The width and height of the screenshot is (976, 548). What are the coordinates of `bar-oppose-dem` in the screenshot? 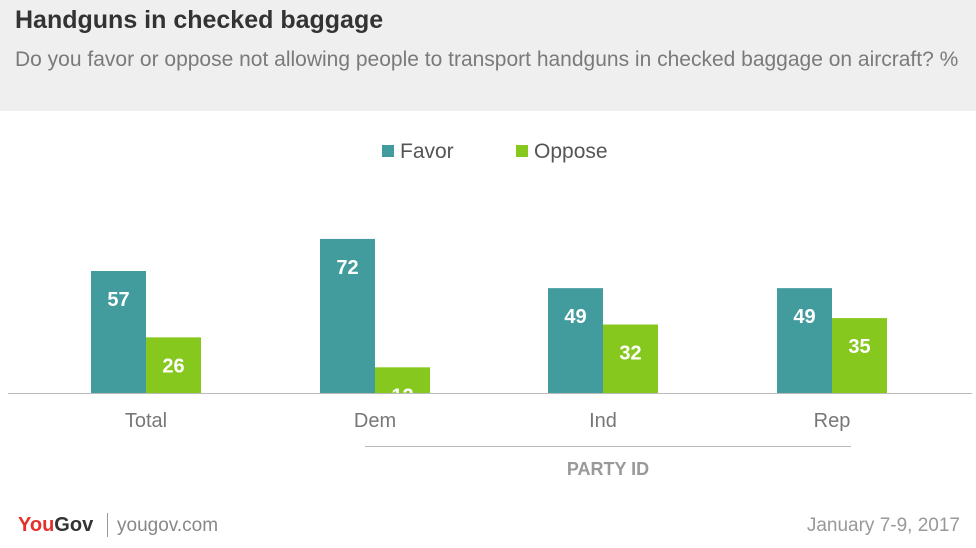 It's located at (402, 380).